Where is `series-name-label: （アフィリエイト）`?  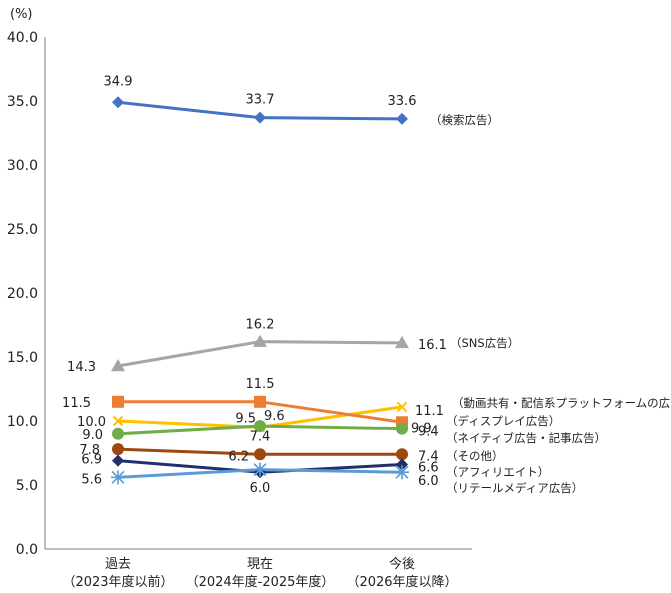
series-name-label: （アフィリエイト） is located at coordinates (497, 472).